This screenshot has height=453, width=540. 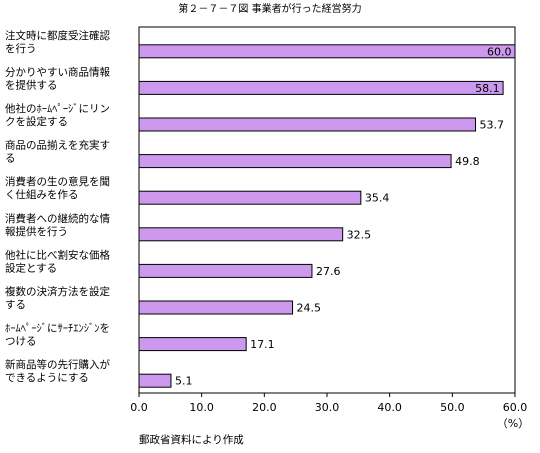 I want to click on category-label: 他社に比べ割安な価格設定とする, so click(x=57, y=261).